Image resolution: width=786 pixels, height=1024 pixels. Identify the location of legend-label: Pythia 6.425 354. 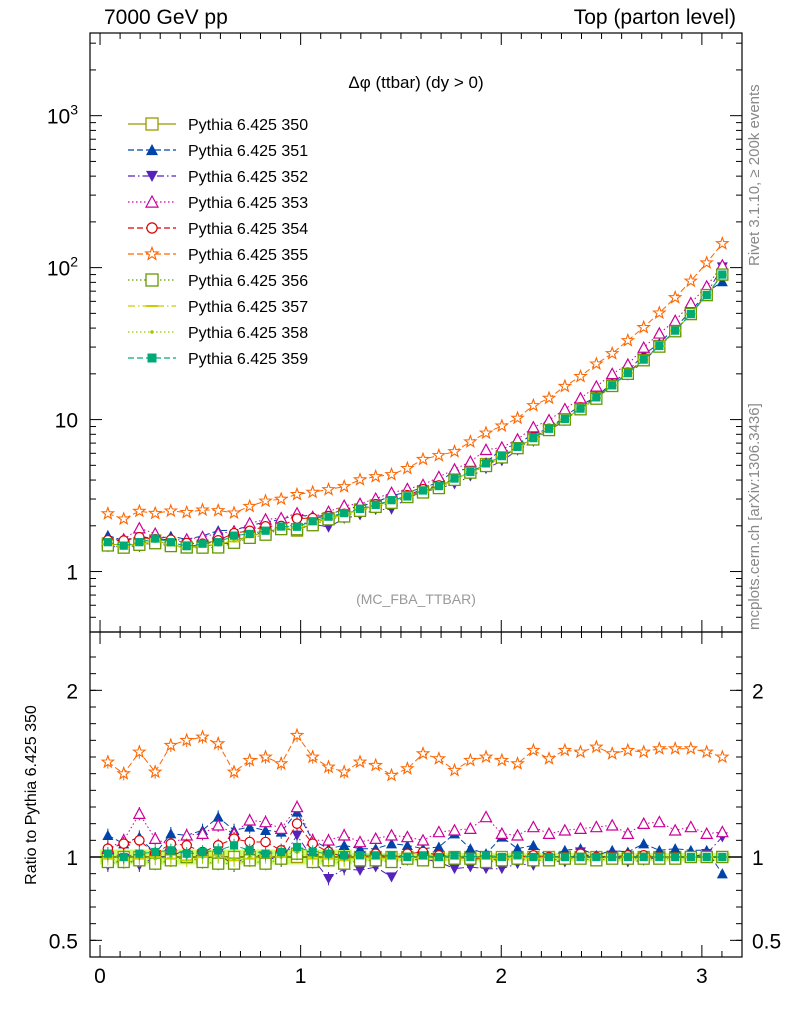
(248, 229).